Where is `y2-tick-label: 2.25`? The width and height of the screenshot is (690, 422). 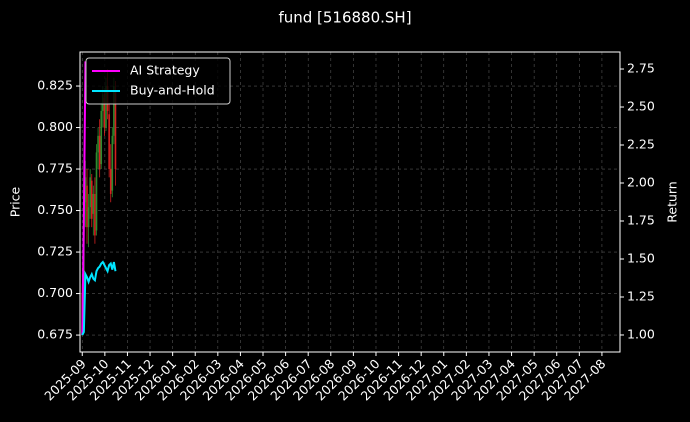
y2-tick-label: 2.25 is located at coordinates (641, 144).